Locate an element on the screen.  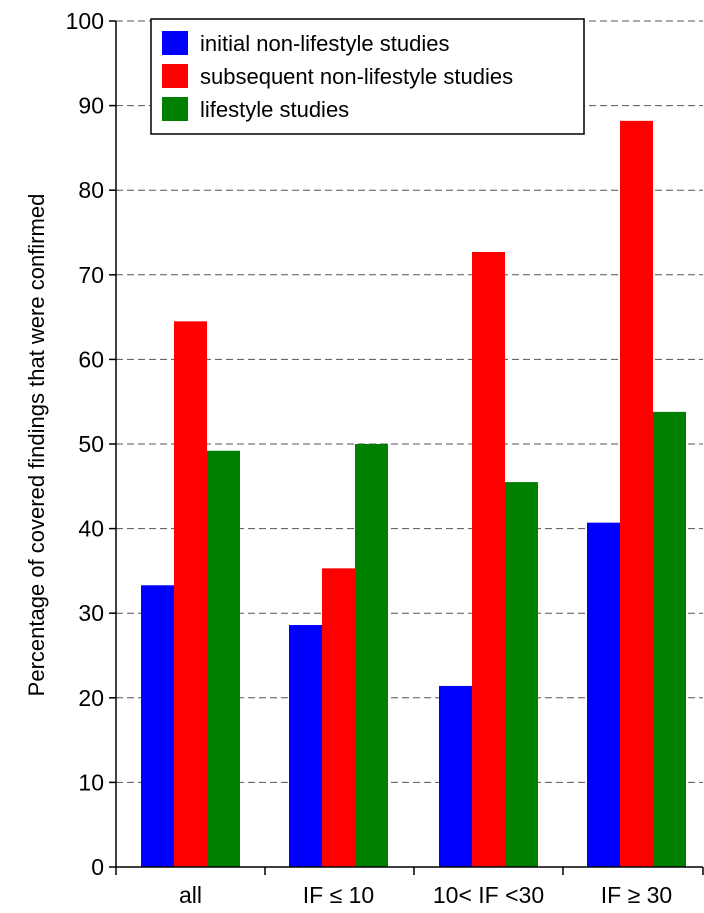
y-tick-label: 40 is located at coordinates (91, 529).